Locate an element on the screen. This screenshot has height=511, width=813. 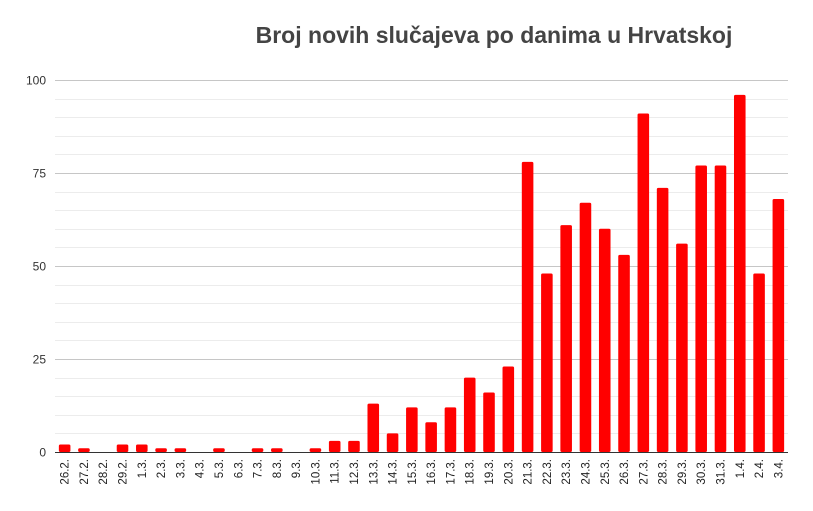
x-tick-label: 3.3. is located at coordinates (181, 468).